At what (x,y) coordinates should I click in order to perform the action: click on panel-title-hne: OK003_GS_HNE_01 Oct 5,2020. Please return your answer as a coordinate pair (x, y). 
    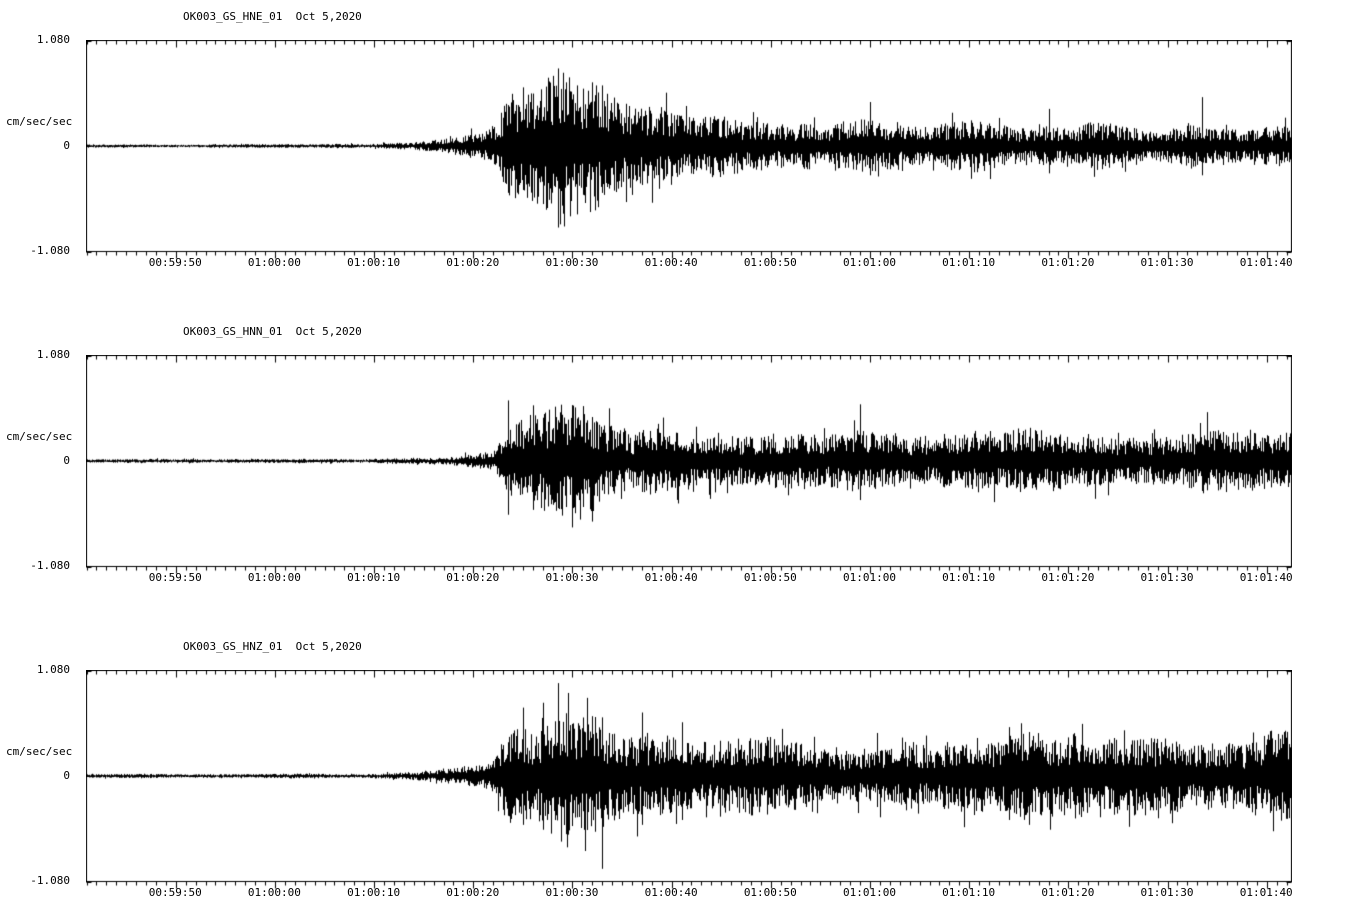
    Looking at the image, I should click on (272, 16).